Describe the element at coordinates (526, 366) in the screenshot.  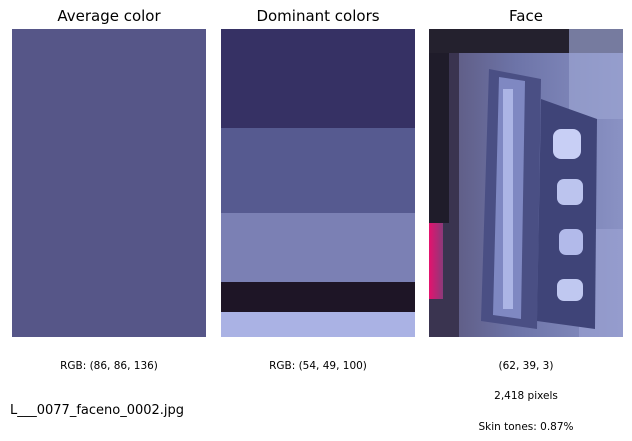
I see `face-rgb-caption: (62, 39, 3)` at that location.